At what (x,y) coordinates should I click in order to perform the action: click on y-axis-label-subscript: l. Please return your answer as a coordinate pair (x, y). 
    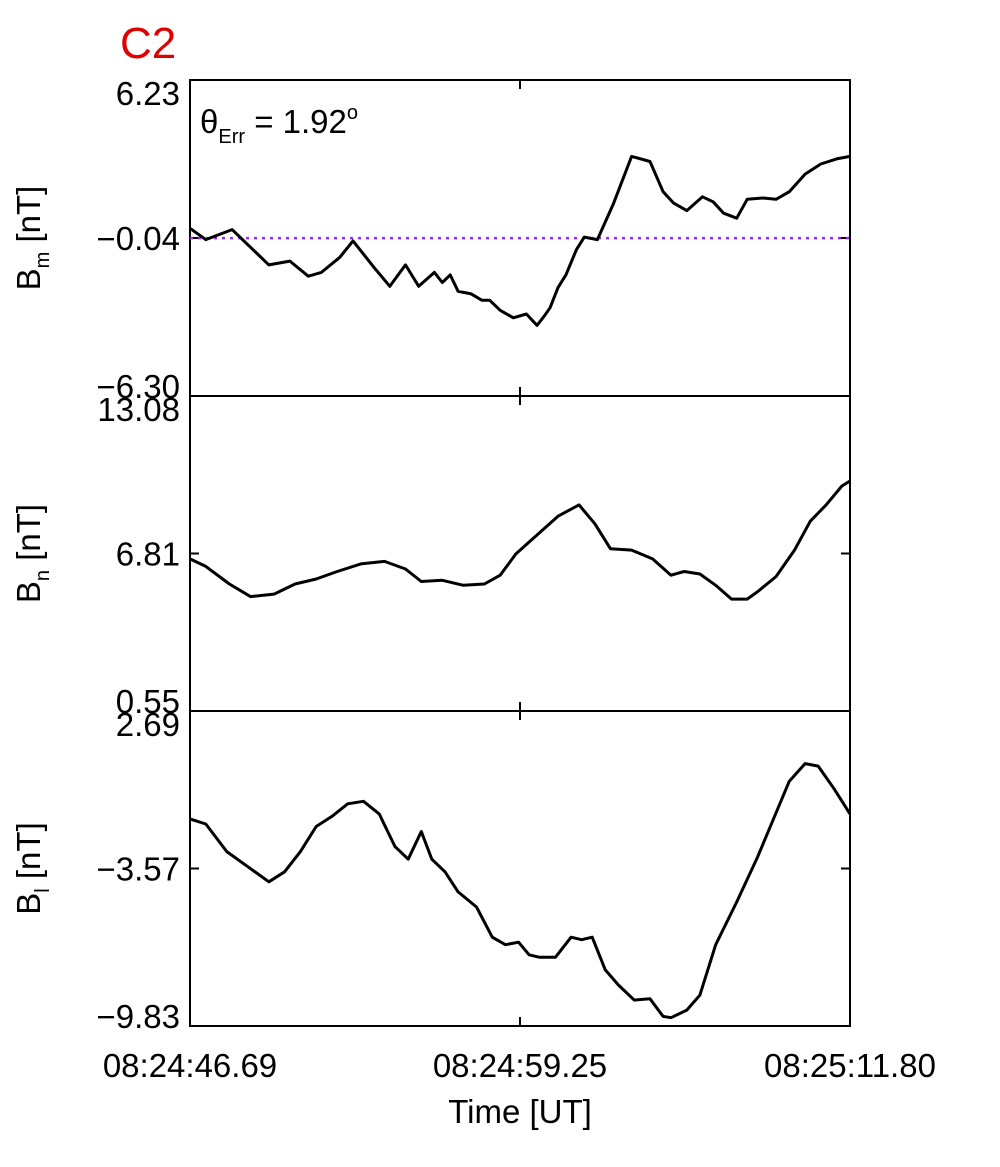
    Looking at the image, I should click on (43, 890).